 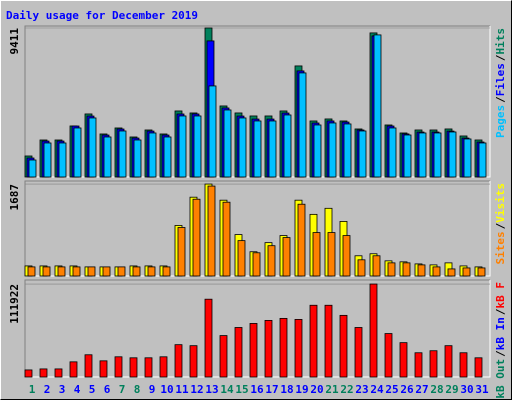 I want to click on legend-entry: kB F, so click(x=500, y=295).